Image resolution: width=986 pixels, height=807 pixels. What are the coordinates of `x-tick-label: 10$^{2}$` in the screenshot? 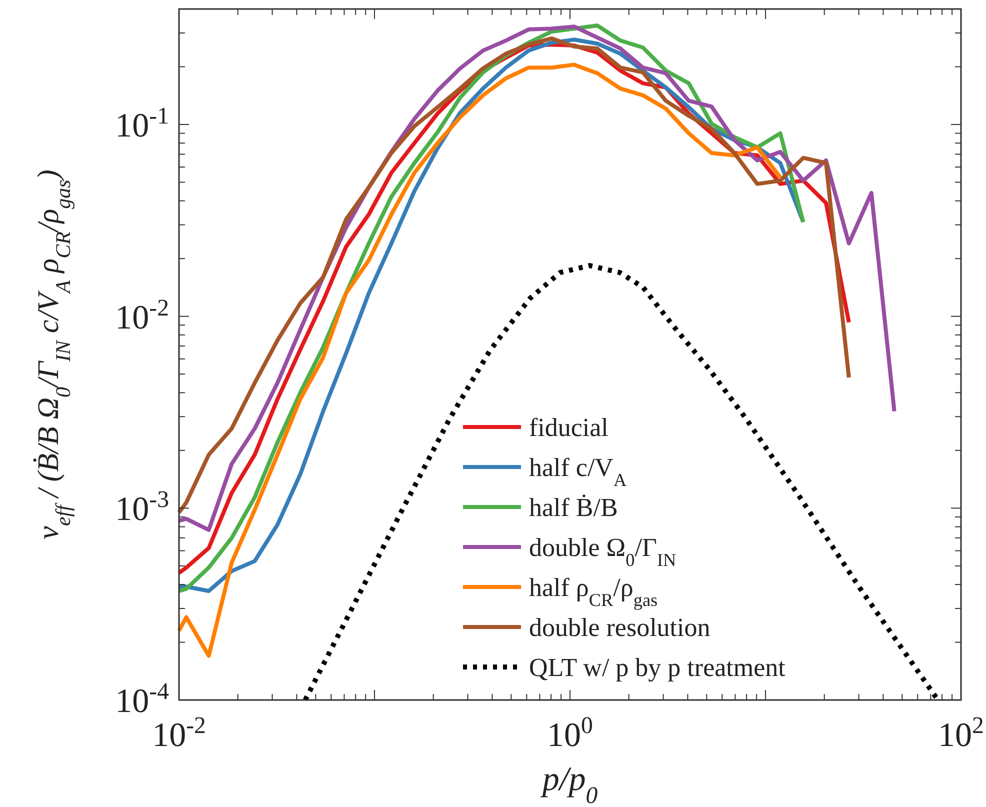 It's located at (961, 733).